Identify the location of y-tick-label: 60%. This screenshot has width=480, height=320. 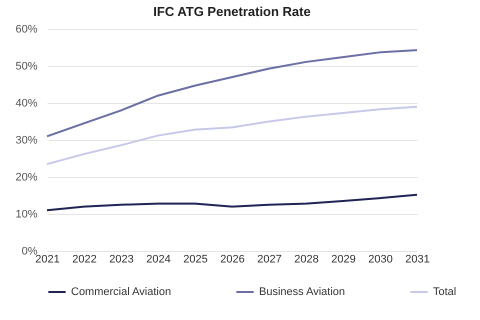
(26, 30).